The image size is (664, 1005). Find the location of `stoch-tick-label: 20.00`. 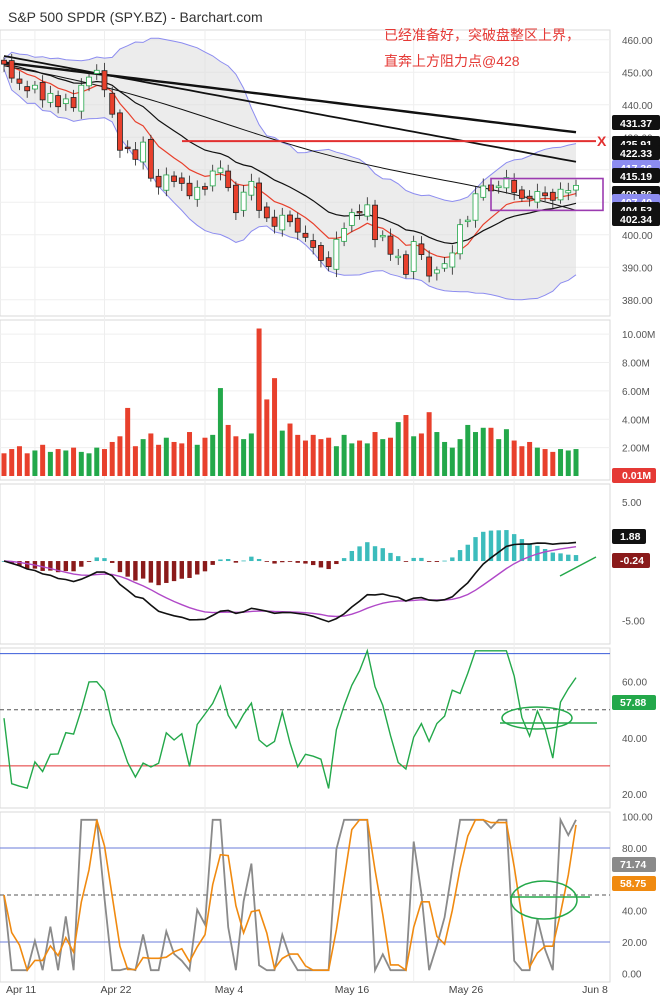

stoch-tick-label: 20.00 is located at coordinates (634, 943).